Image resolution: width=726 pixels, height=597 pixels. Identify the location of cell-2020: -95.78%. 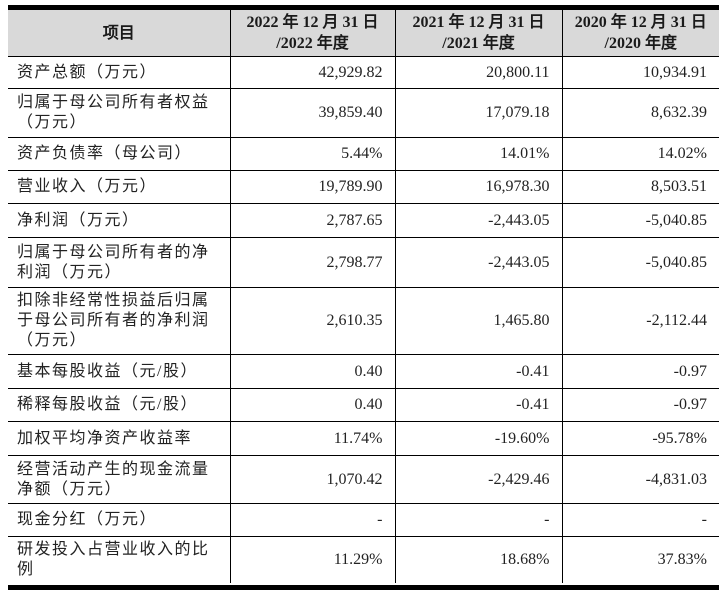
(640, 438).